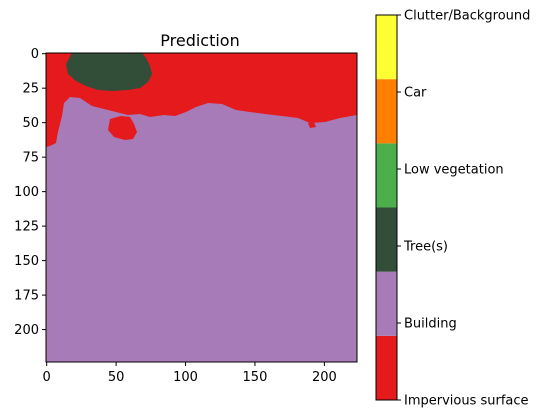 The width and height of the screenshot is (549, 418). Describe the element at coordinates (199, 40) in the screenshot. I see `chart-title: Prediction` at that location.